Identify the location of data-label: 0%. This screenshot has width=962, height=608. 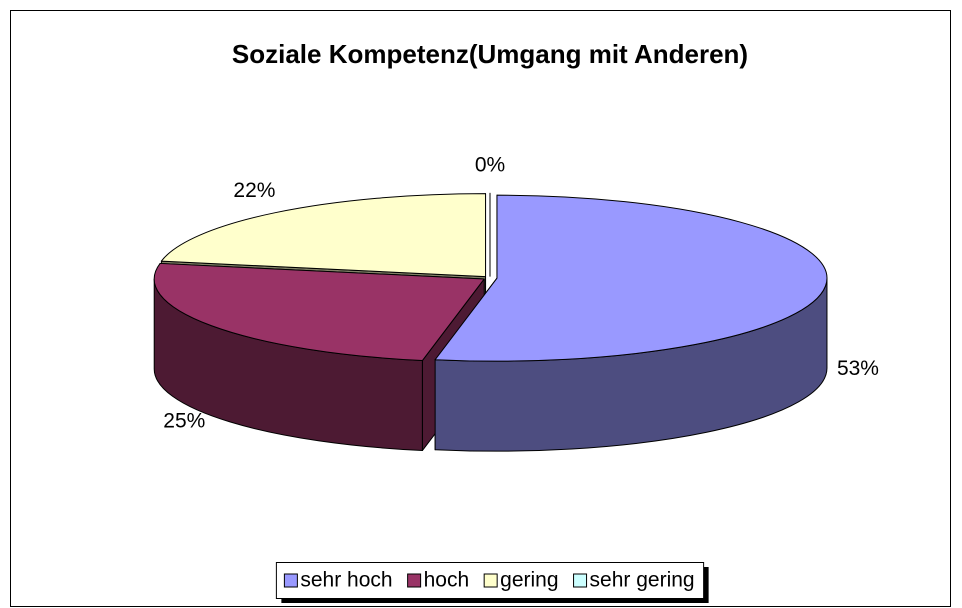
(490, 164).